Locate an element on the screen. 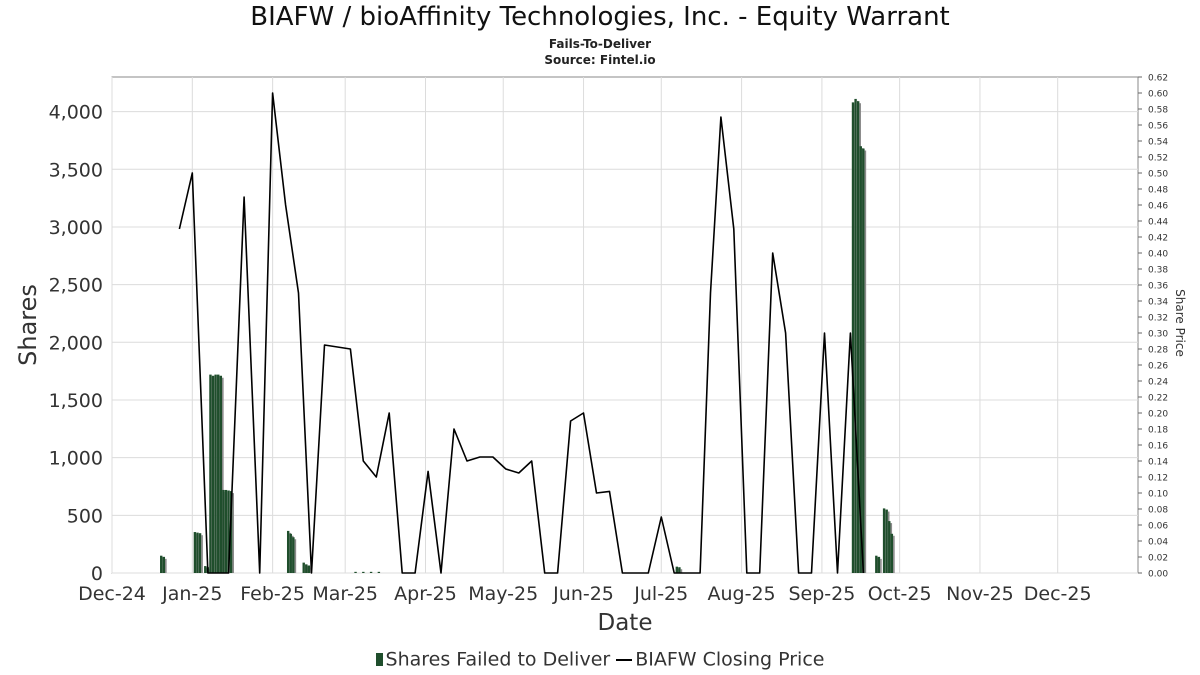 The width and height of the screenshot is (1200, 675). y2-tick-label: 0.16 is located at coordinates (1158, 447).